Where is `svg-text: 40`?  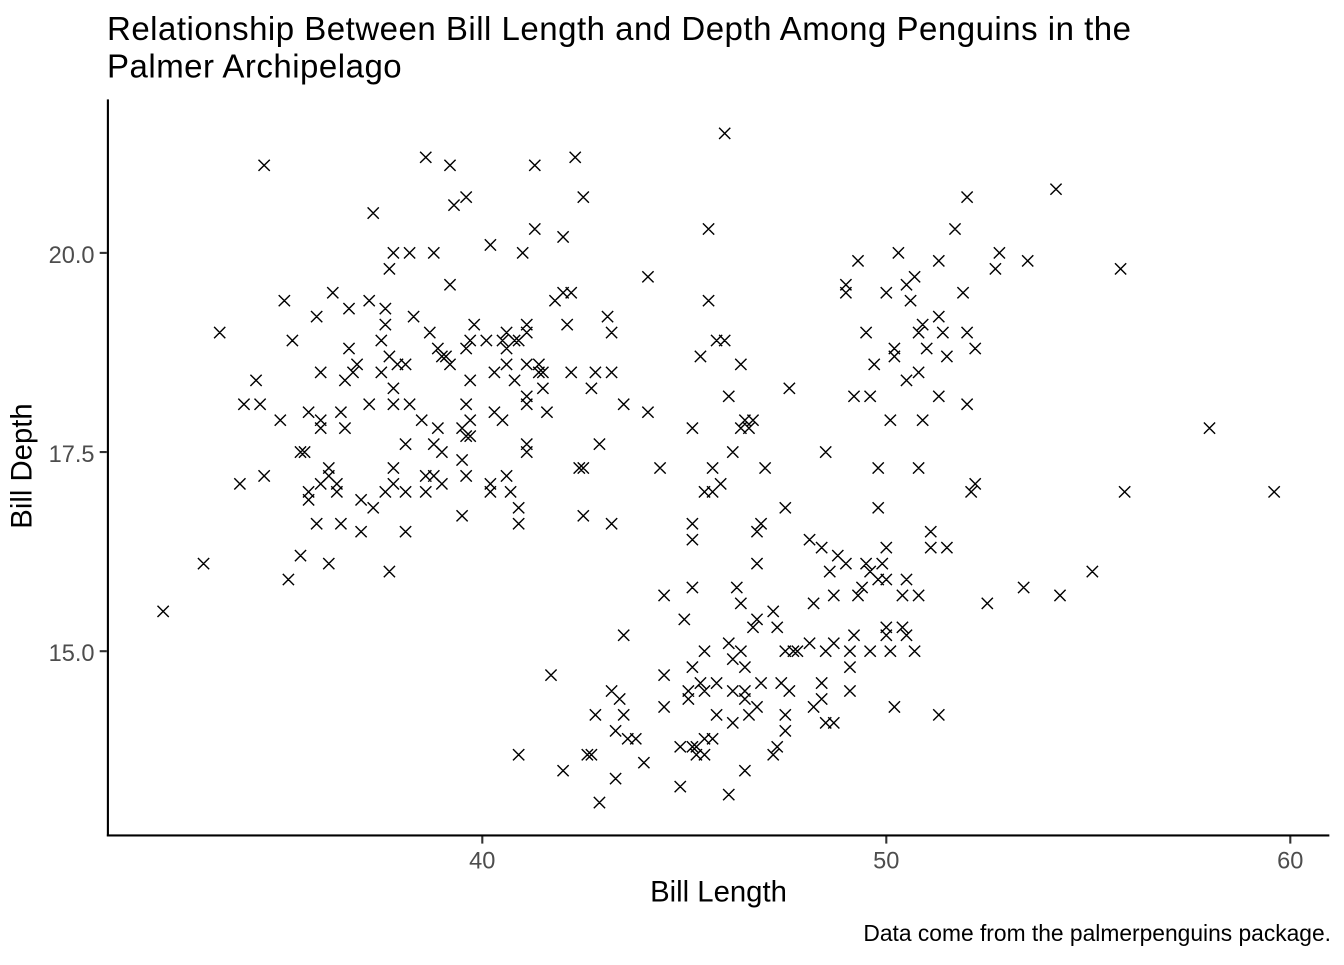
svg-text: 40 is located at coordinates (482, 862).